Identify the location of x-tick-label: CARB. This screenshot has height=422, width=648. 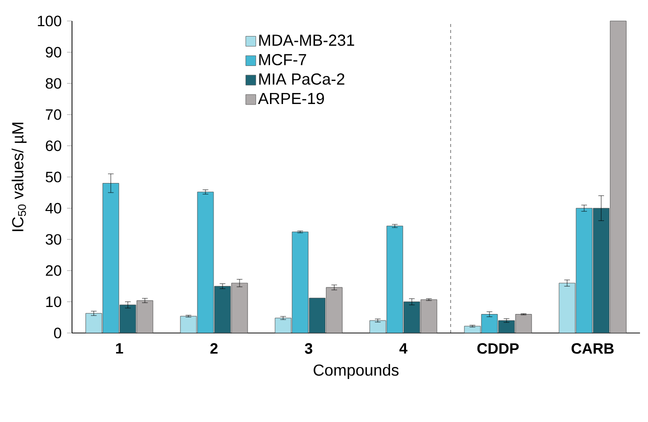
(593, 348).